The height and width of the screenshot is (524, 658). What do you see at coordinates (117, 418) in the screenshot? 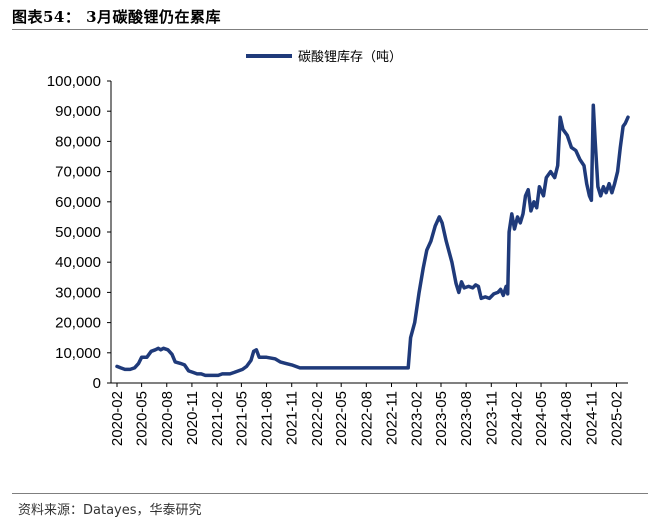
I see `x-tick-label: 2020-02` at bounding box center [117, 418].